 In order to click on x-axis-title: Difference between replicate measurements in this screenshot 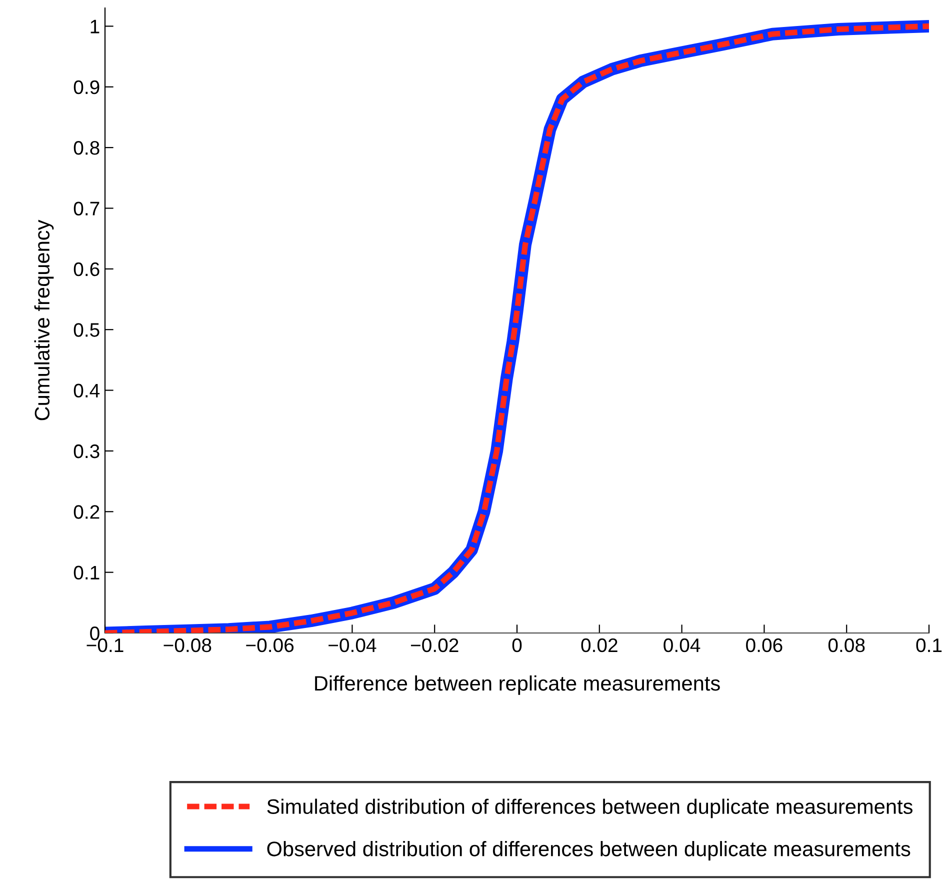, I will do `click(517, 685)`.